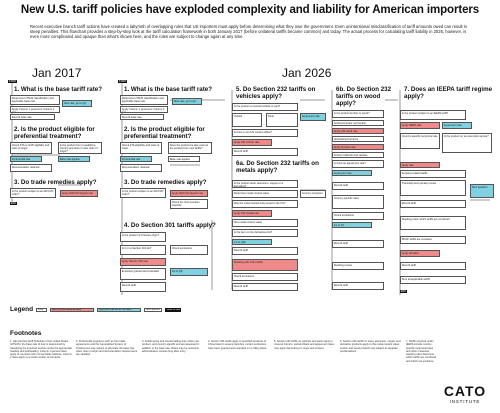 The width and height of the screenshot is (500, 413). Describe the element at coordinates (170, 225) in the screenshot. I see `question-4-2026: 4. Do Section 301 tariffs apply?` at that location.